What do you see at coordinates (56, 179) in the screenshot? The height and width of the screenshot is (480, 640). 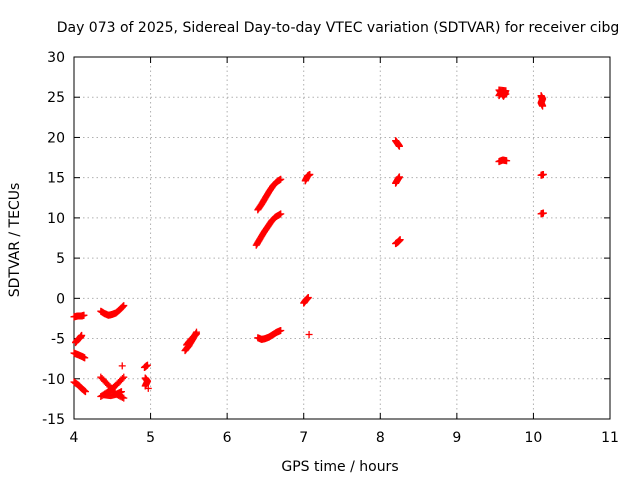 I see `y-tick-label: 15` at bounding box center [56, 179].